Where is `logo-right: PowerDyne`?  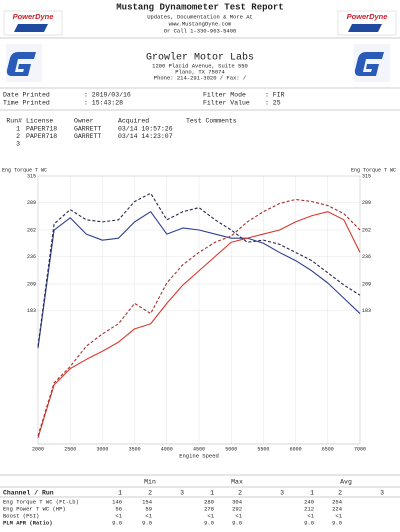 logo-right: PowerDyne is located at coordinates (367, 23).